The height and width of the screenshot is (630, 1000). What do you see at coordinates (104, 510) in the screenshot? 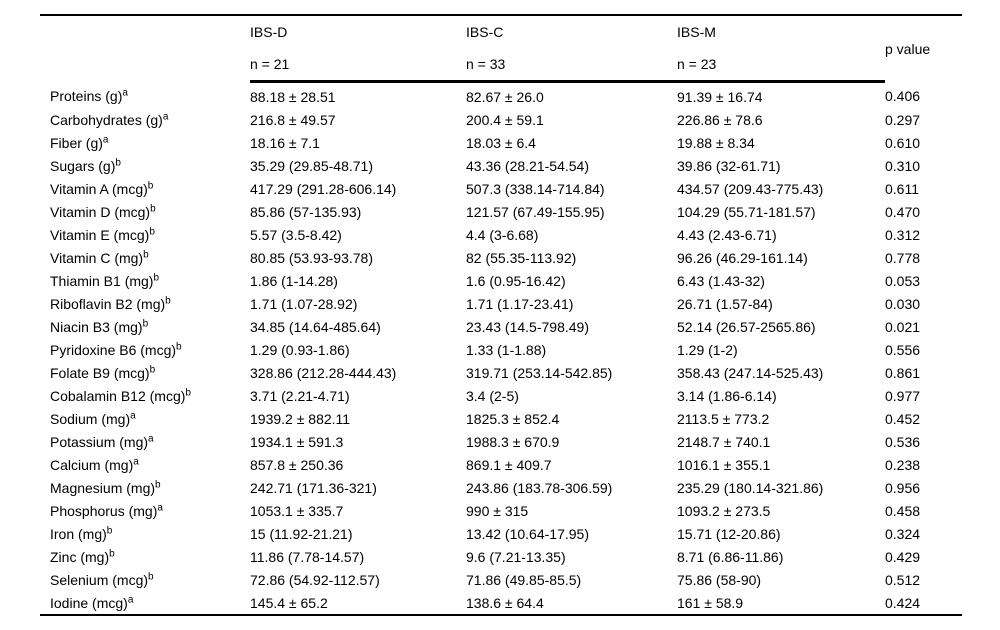
I see `nutrient-name: Phosphorus (mg)` at bounding box center [104, 510].